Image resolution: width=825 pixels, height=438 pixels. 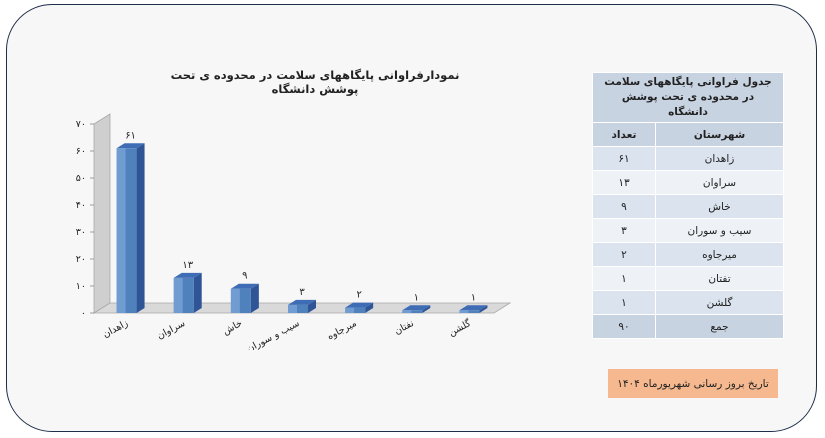 I want to click on row-city: سیب و سوران, so click(x=719, y=230).